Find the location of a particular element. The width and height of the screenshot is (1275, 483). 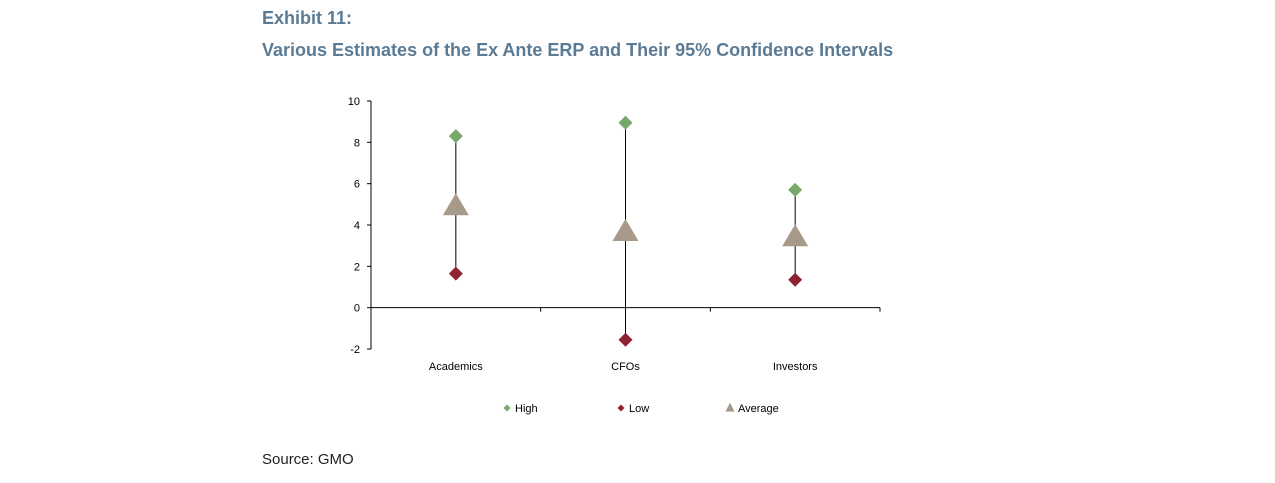

legend-marker-low is located at coordinates (621, 408).